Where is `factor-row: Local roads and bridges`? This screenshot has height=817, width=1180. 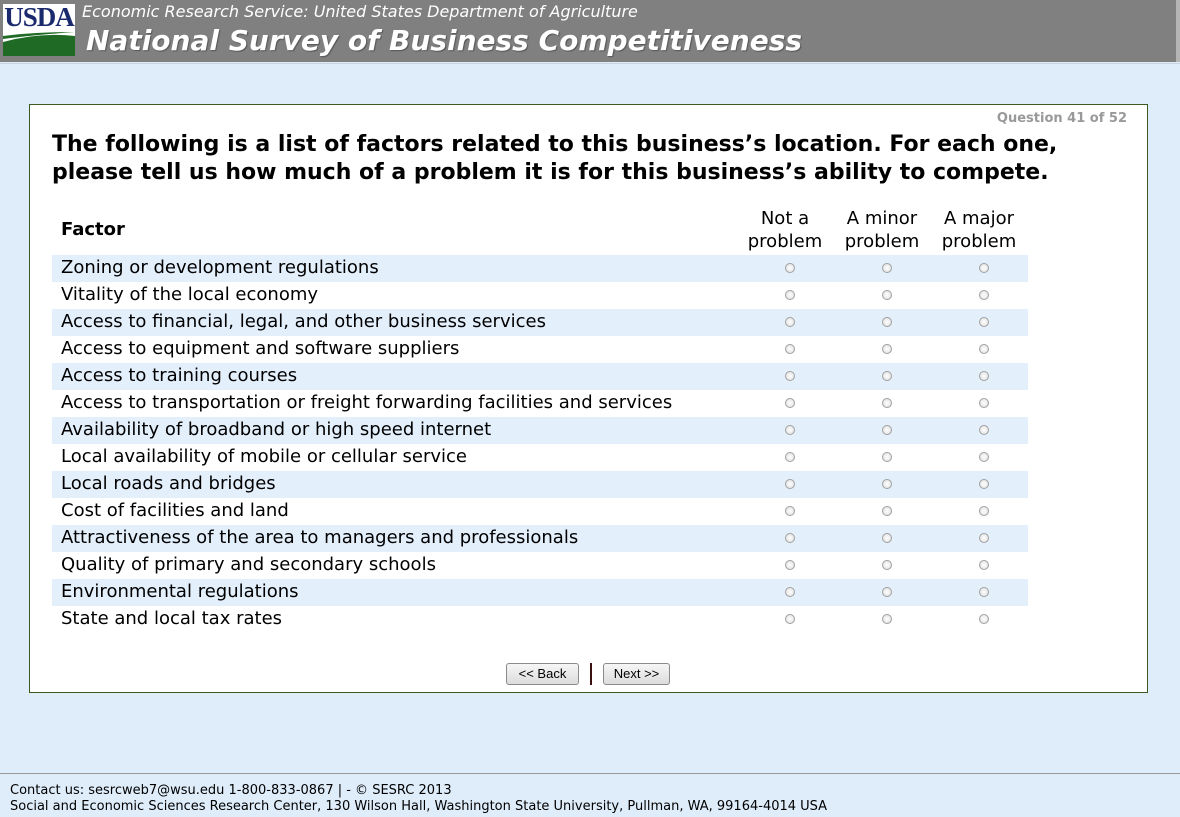
factor-row: Local roads and bridges is located at coordinates (540, 484).